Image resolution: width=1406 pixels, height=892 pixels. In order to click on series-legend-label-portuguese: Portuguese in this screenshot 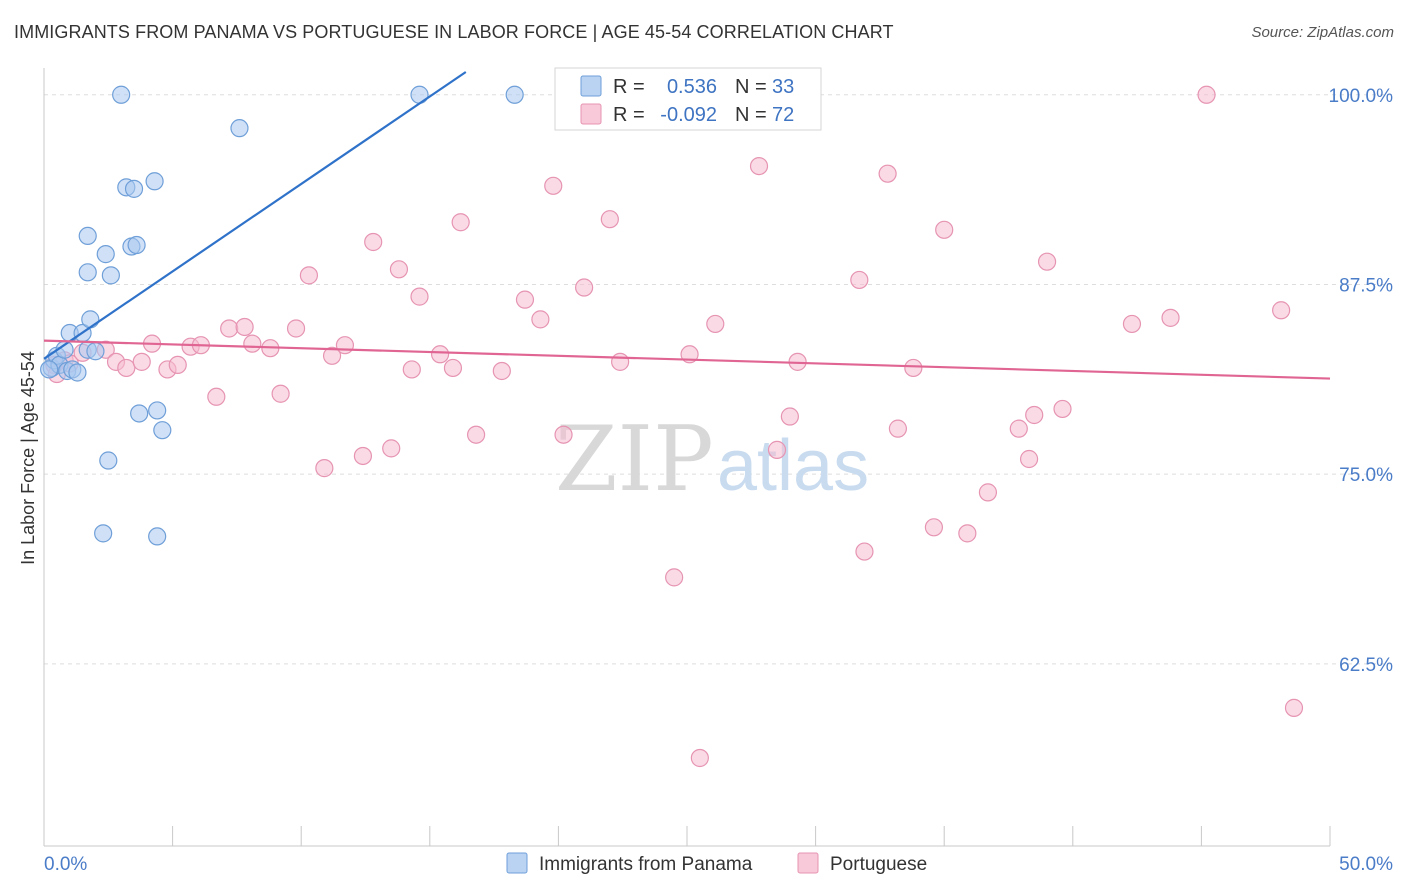, I will do `click(878, 864)`.